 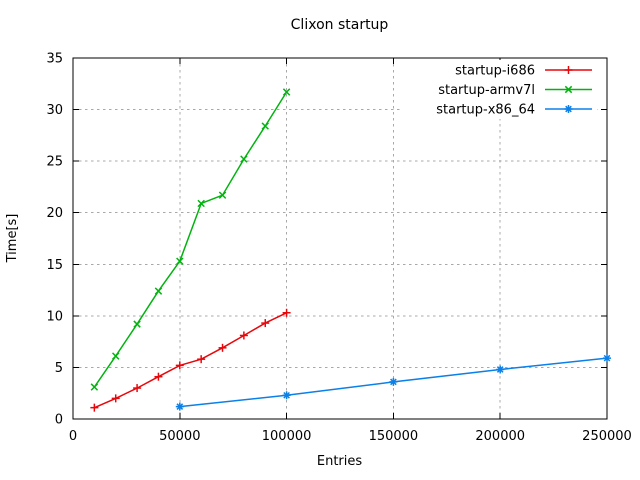 What do you see at coordinates (54, 162) in the screenshot?
I see `y-tick-label: 25` at bounding box center [54, 162].